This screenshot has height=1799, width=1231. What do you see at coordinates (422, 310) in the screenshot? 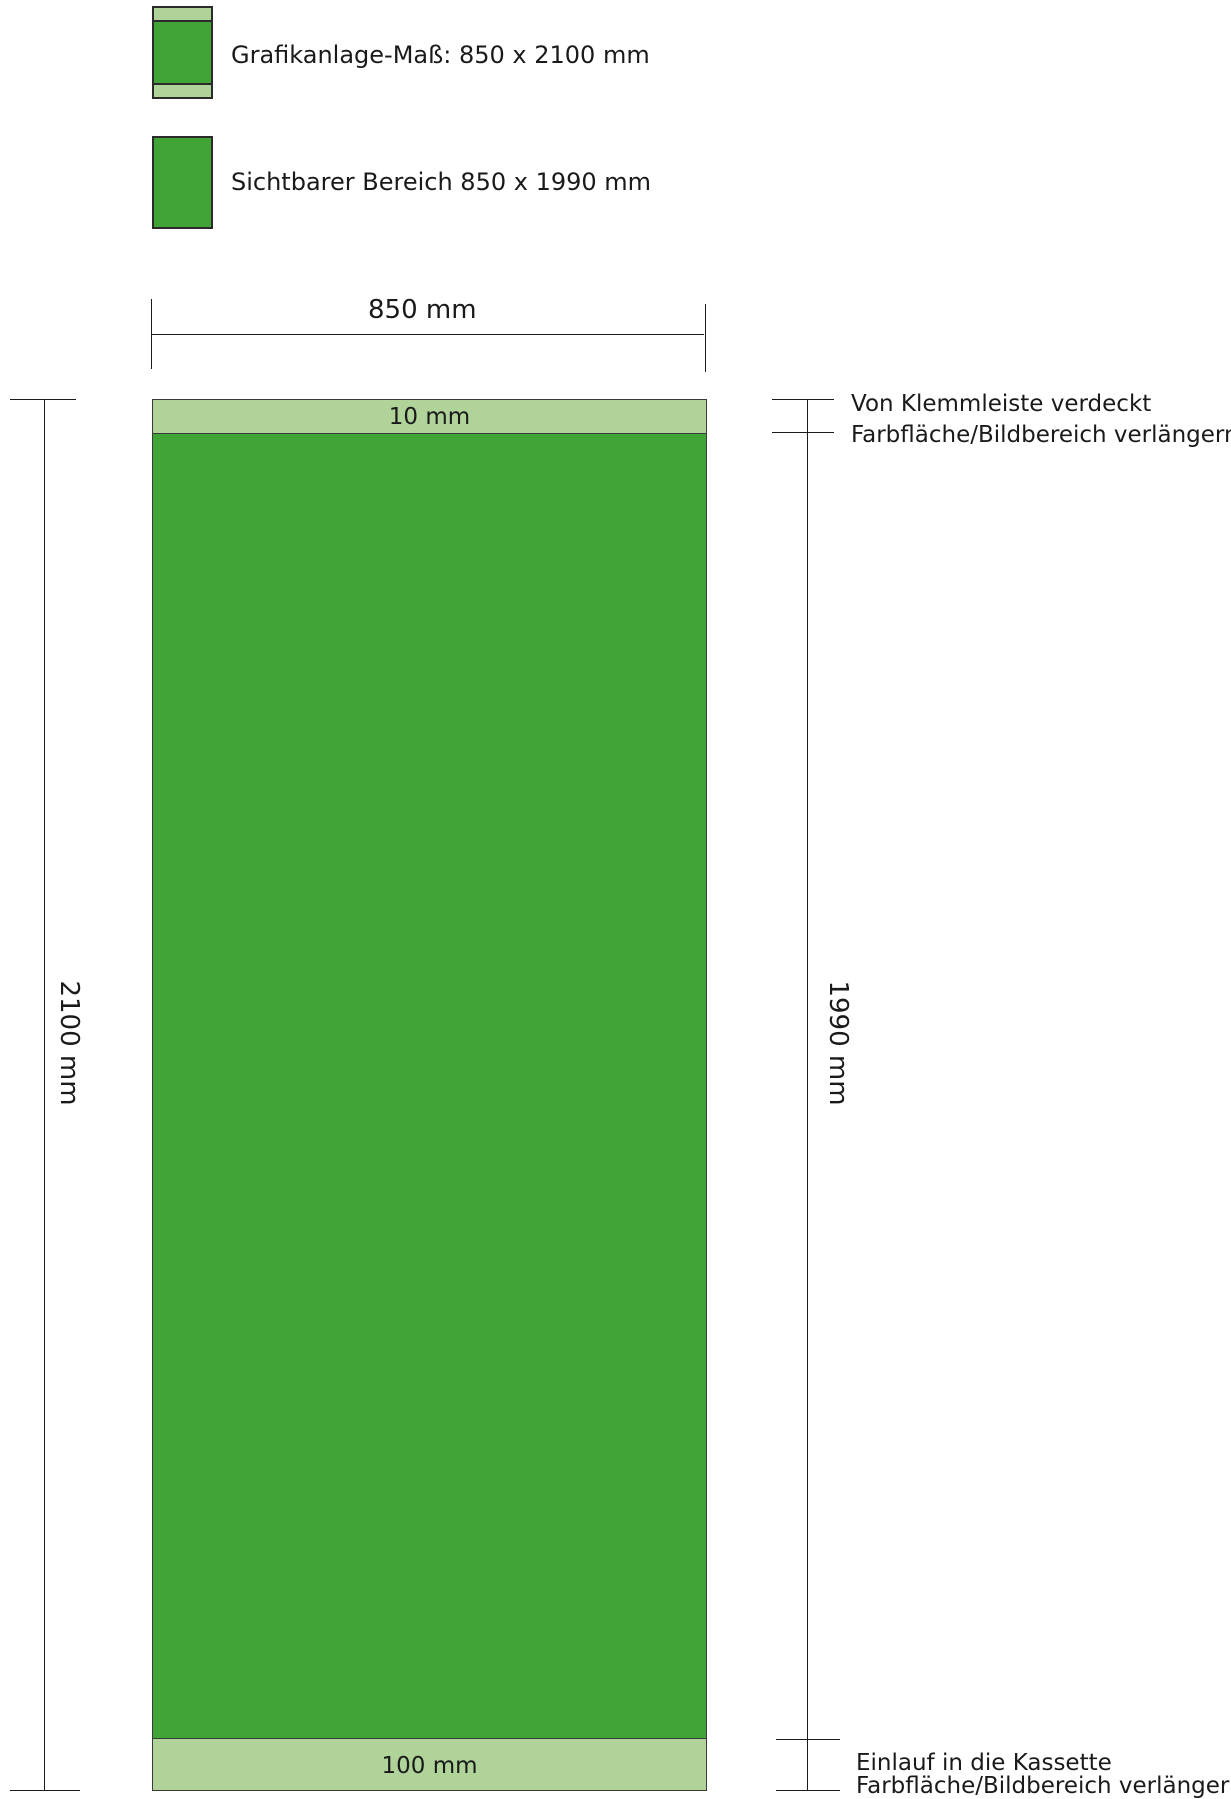
I see `width-dimension-label: 850 mm` at bounding box center [422, 310].